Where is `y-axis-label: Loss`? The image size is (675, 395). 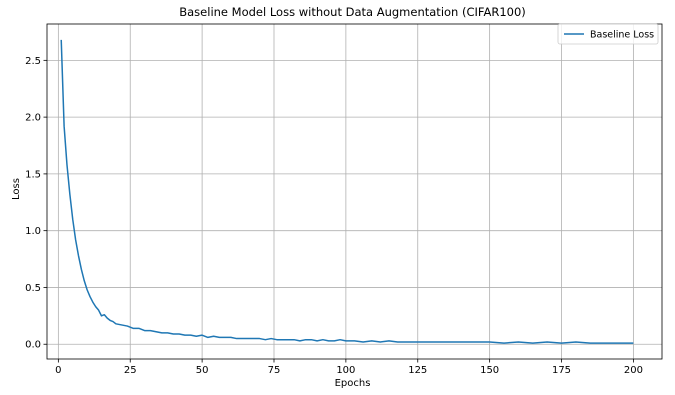 y-axis-label: Loss is located at coordinates (16, 189).